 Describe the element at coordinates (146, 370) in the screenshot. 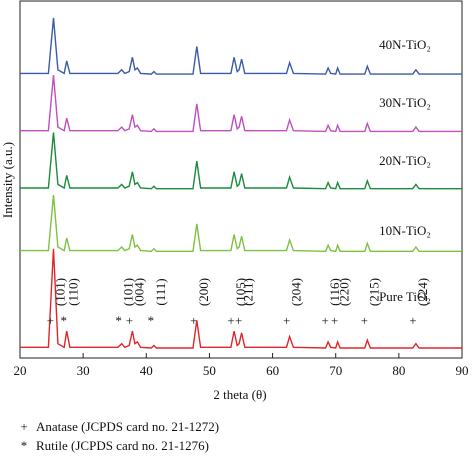

I see `x-tick-label: 40` at that location.